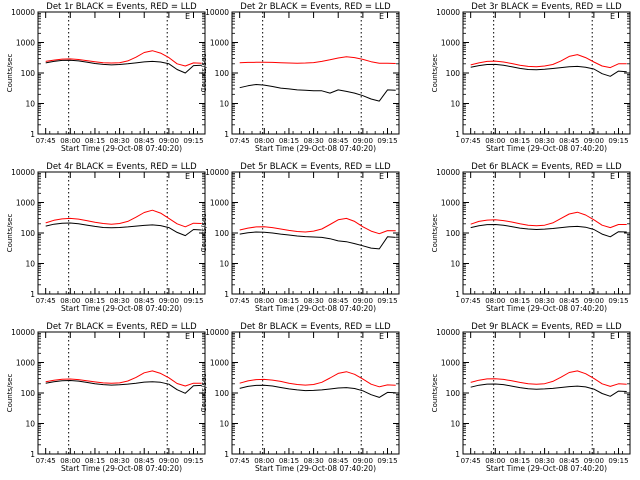 Image resolution: width=640 pixels, height=480 pixels. What do you see at coordinates (121, 167) in the screenshot?
I see `panel-title: Det 4r BLACK = Events, RED = LLD` at bounding box center [121, 167].